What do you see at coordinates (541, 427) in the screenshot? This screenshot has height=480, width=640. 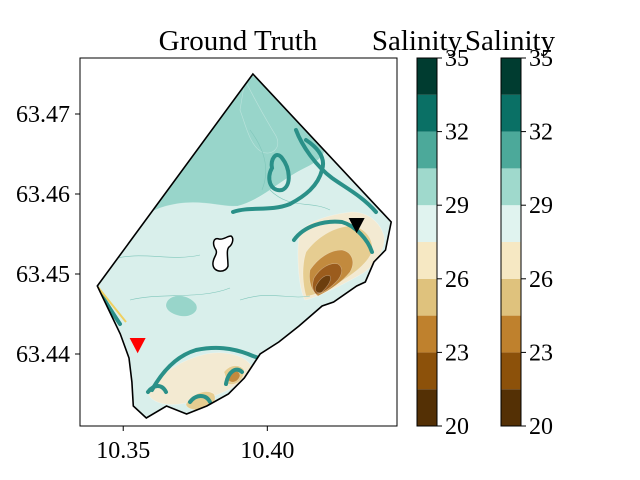 I see `colorbar-2-tick-label-0: 20` at bounding box center [541, 427].